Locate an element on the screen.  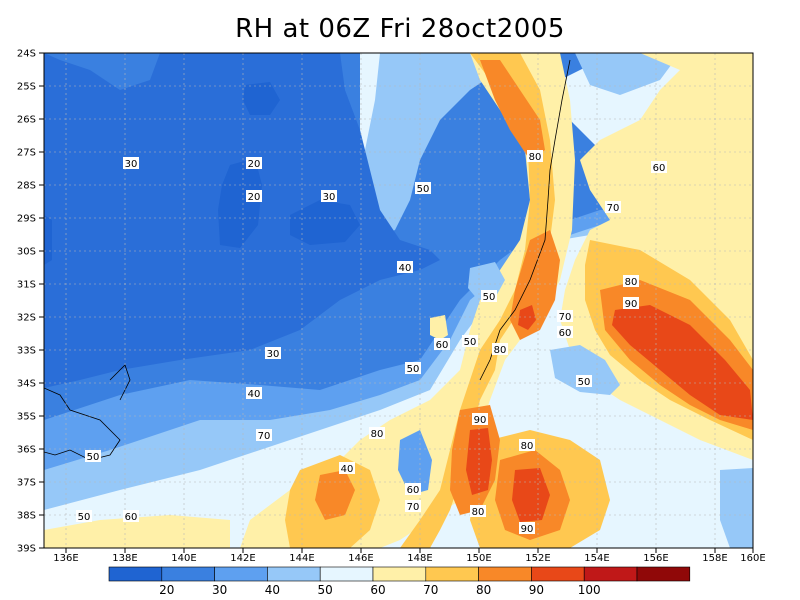
lat-tick-label: 34S is located at coordinates (26, 384).